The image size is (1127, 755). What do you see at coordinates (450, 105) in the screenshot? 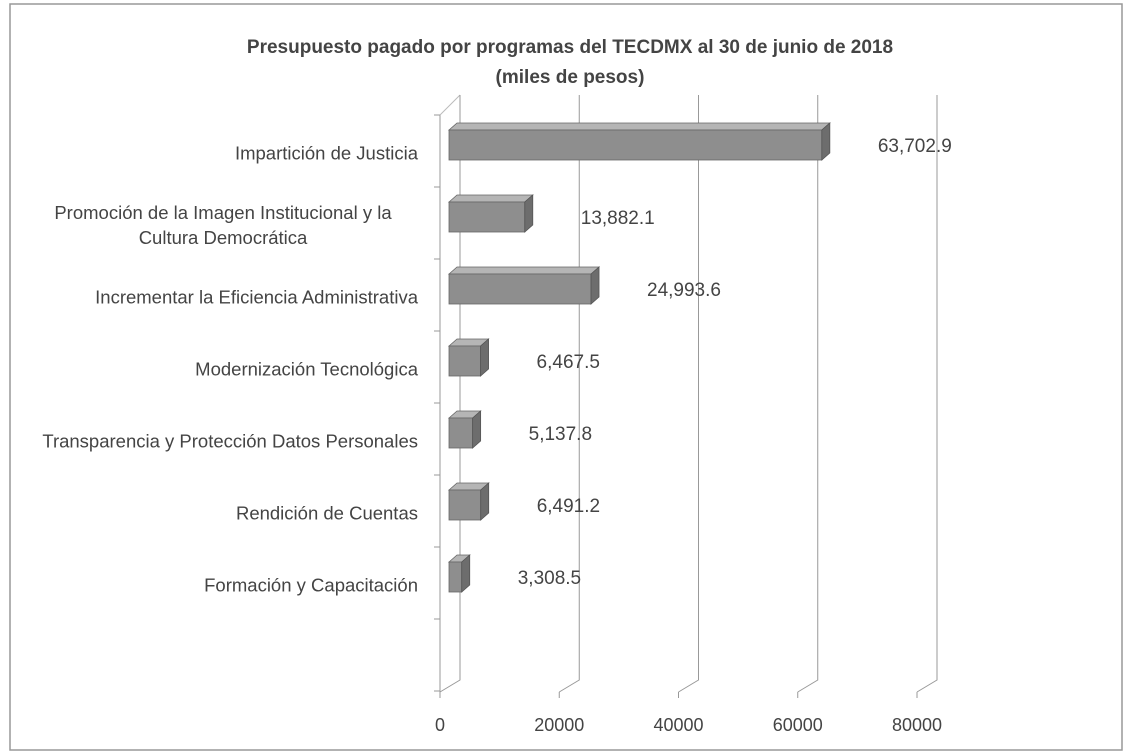
I see `wall-top` at bounding box center [450, 105].